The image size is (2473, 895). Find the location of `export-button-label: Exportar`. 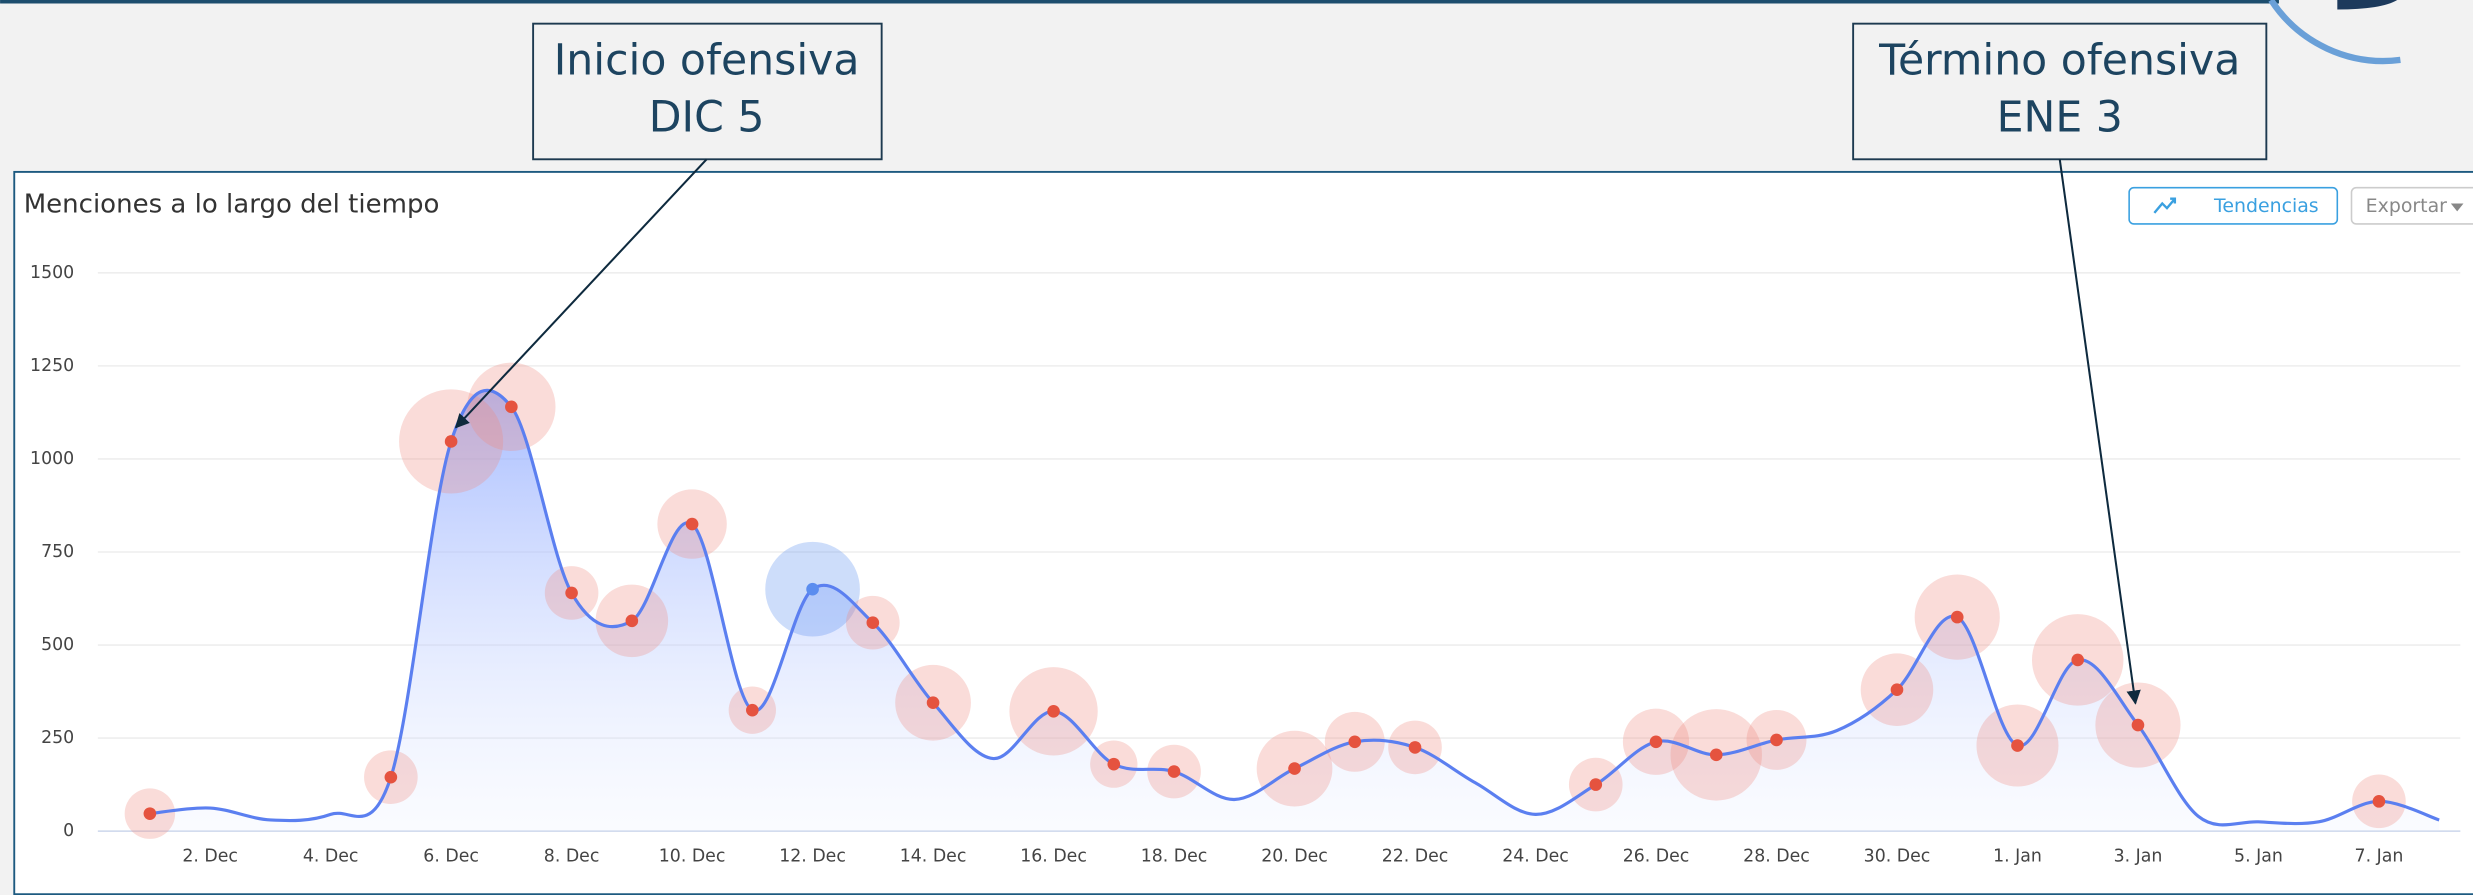

export-button-label: Exportar is located at coordinates (2406, 206).